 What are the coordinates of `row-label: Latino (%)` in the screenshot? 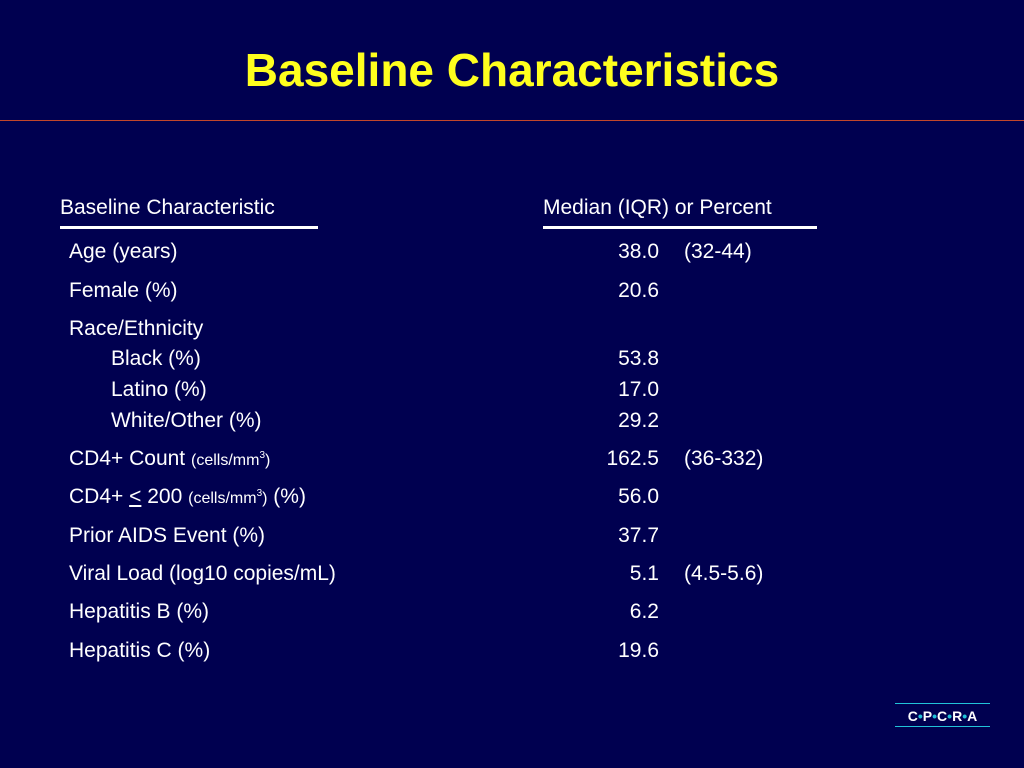 It's located at (159, 389).